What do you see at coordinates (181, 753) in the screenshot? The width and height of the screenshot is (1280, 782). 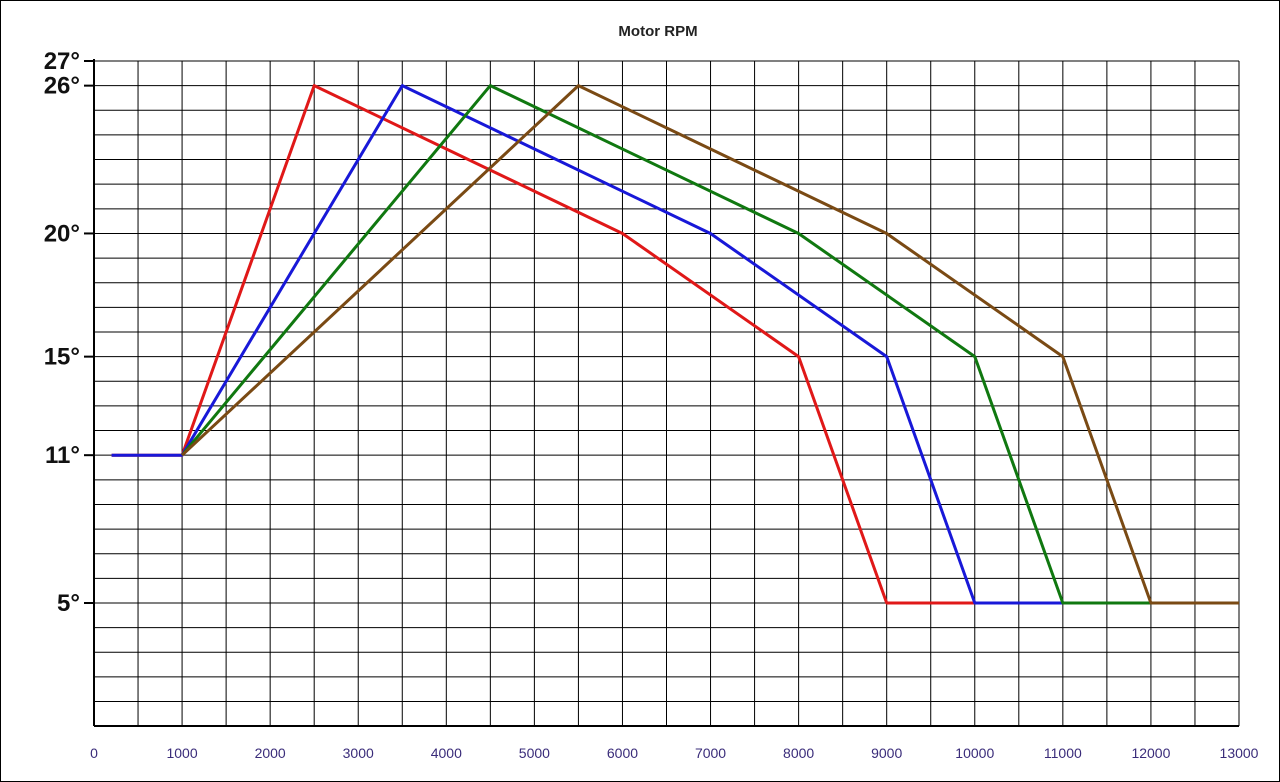 I see `x-tick-label: 1000` at bounding box center [181, 753].